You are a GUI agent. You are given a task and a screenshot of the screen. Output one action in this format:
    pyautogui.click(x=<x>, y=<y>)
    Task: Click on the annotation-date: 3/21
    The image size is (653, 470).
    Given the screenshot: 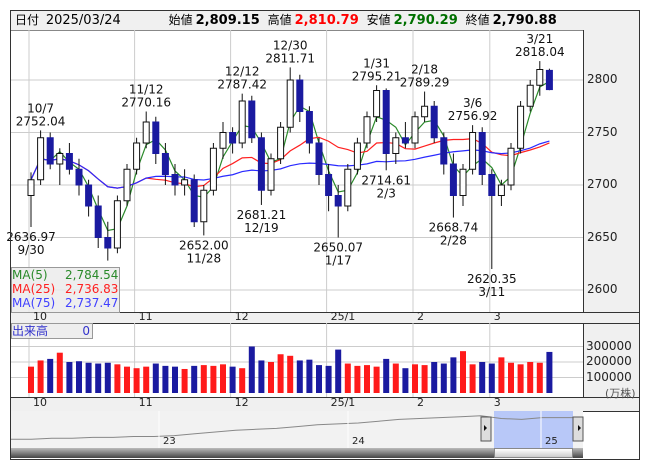 What is the action you would take?
    pyautogui.click(x=539, y=39)
    